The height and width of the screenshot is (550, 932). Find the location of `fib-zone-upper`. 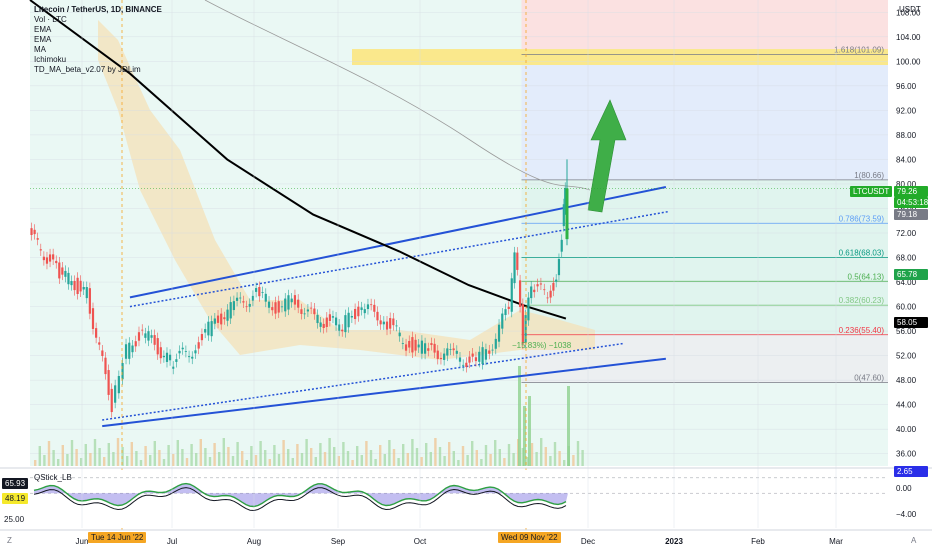

fib-zone-upper is located at coordinates (704, 117).